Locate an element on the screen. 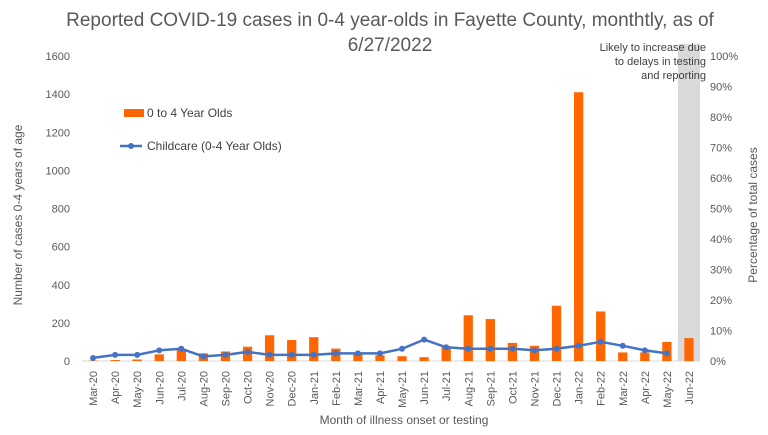  y2-tick-label: 90% is located at coordinates (721, 88).